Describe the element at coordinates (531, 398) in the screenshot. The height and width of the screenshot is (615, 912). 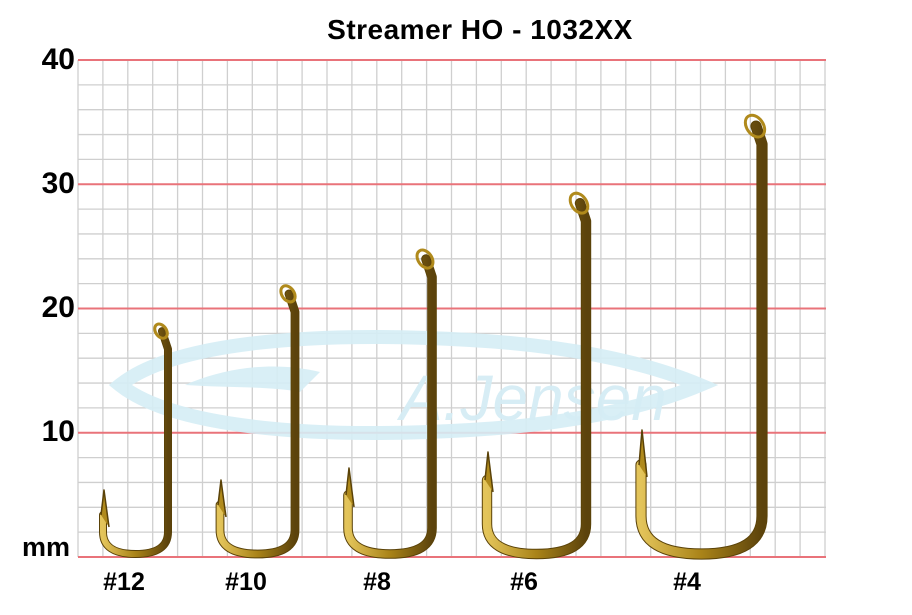
I see `watermark-text: A.Jensen` at that location.